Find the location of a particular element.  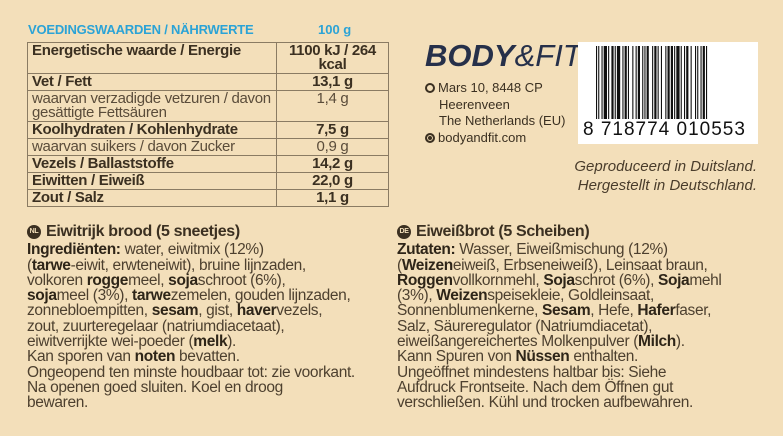

nutrition-title: VOEDINGSWAARDEN / NÄHRWERTE is located at coordinates (141, 29).